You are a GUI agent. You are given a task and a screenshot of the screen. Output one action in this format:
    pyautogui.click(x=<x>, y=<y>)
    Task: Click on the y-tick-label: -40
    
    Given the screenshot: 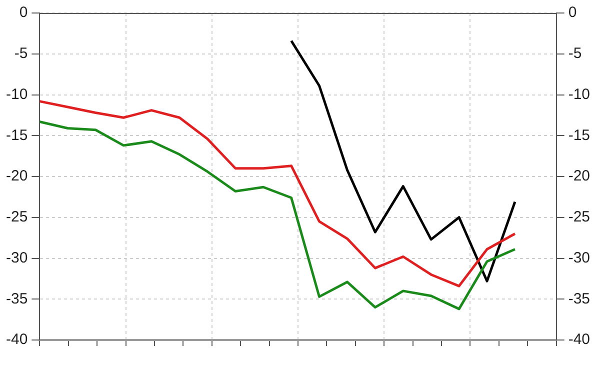 What is the action you would take?
    pyautogui.click(x=17, y=339)
    